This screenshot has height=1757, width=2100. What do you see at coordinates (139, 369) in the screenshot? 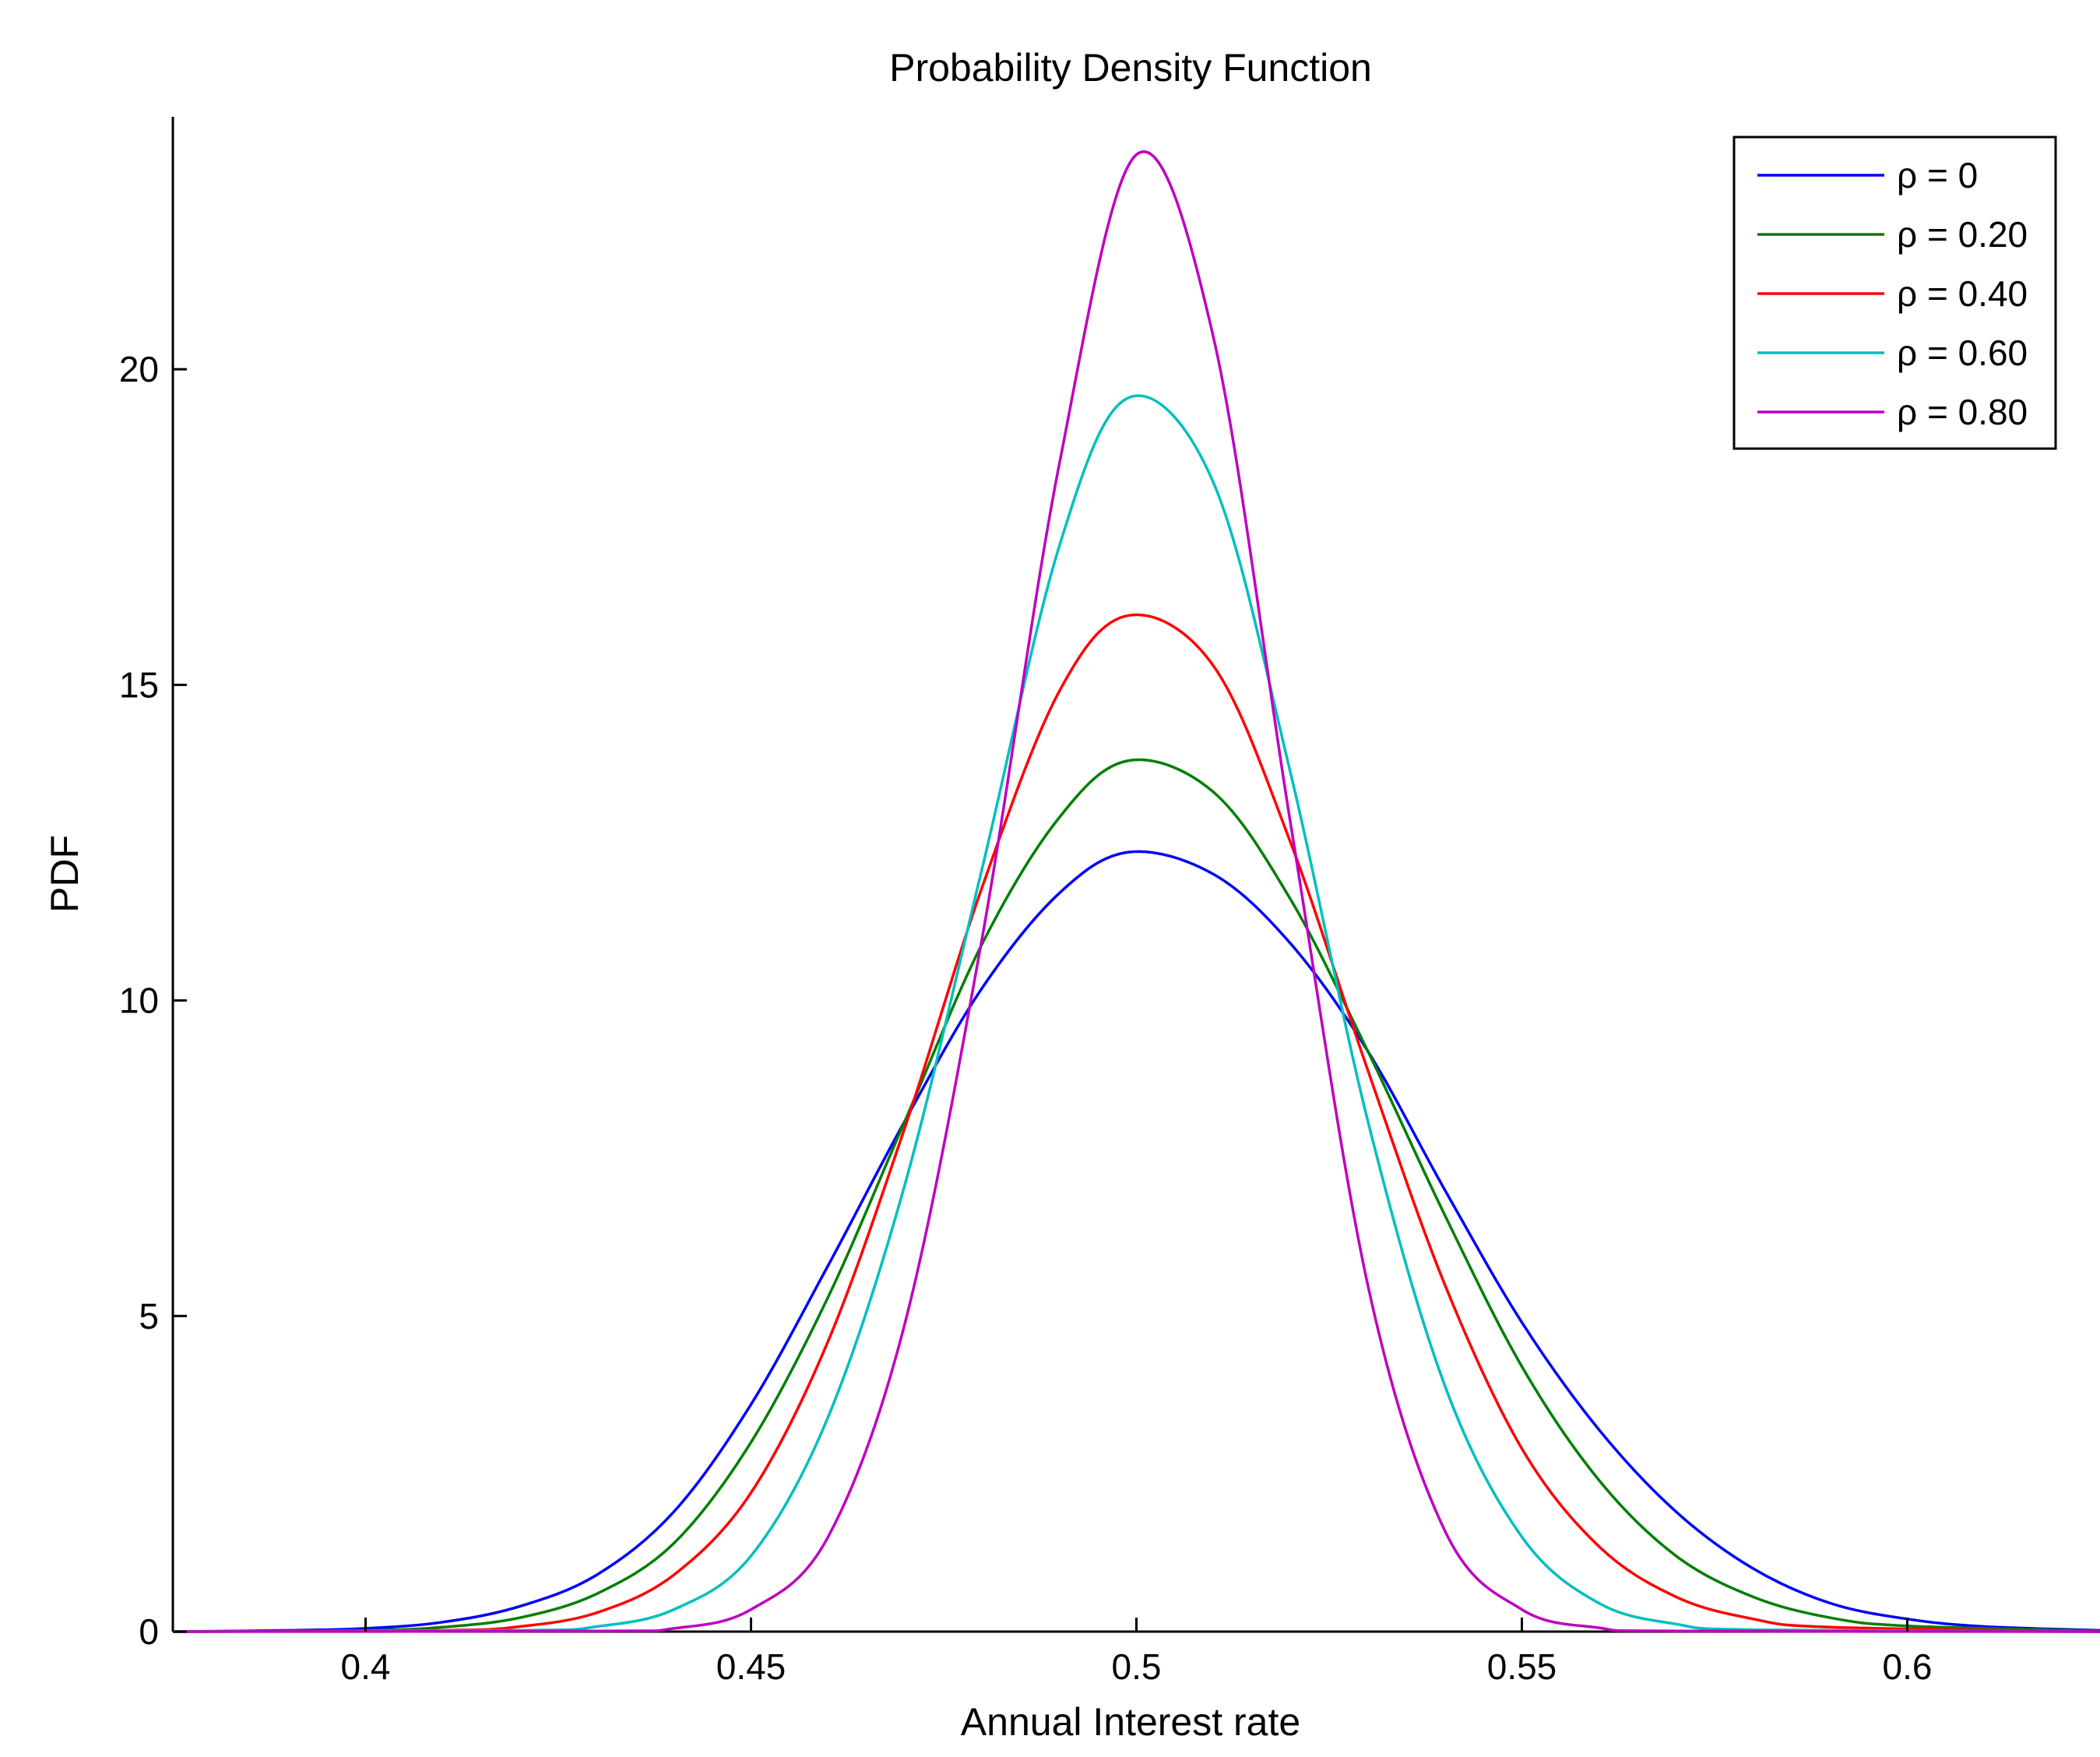
I see `y-tick-label: 20` at bounding box center [139, 369].